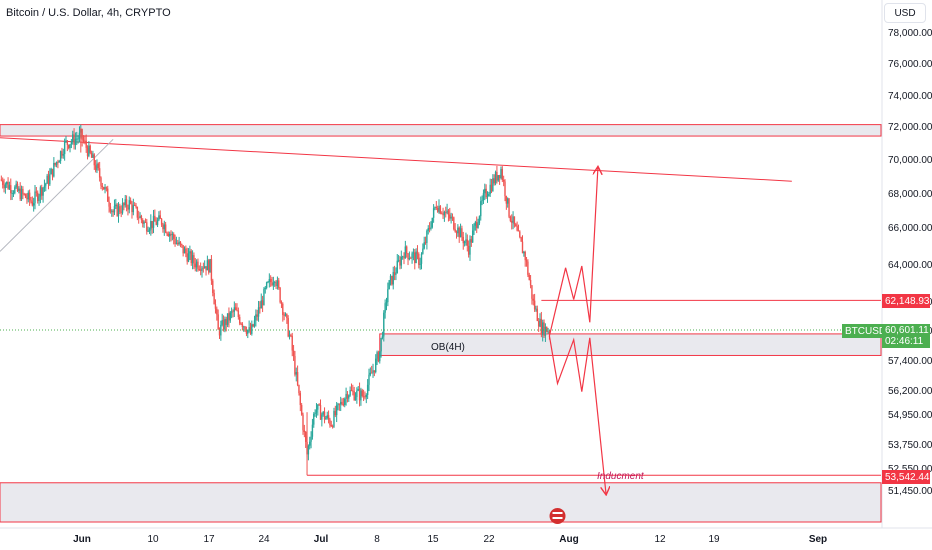 This screenshot has width=932, height=550. Describe the element at coordinates (377, 539) in the screenshot. I see `time-tick: 8` at that location.